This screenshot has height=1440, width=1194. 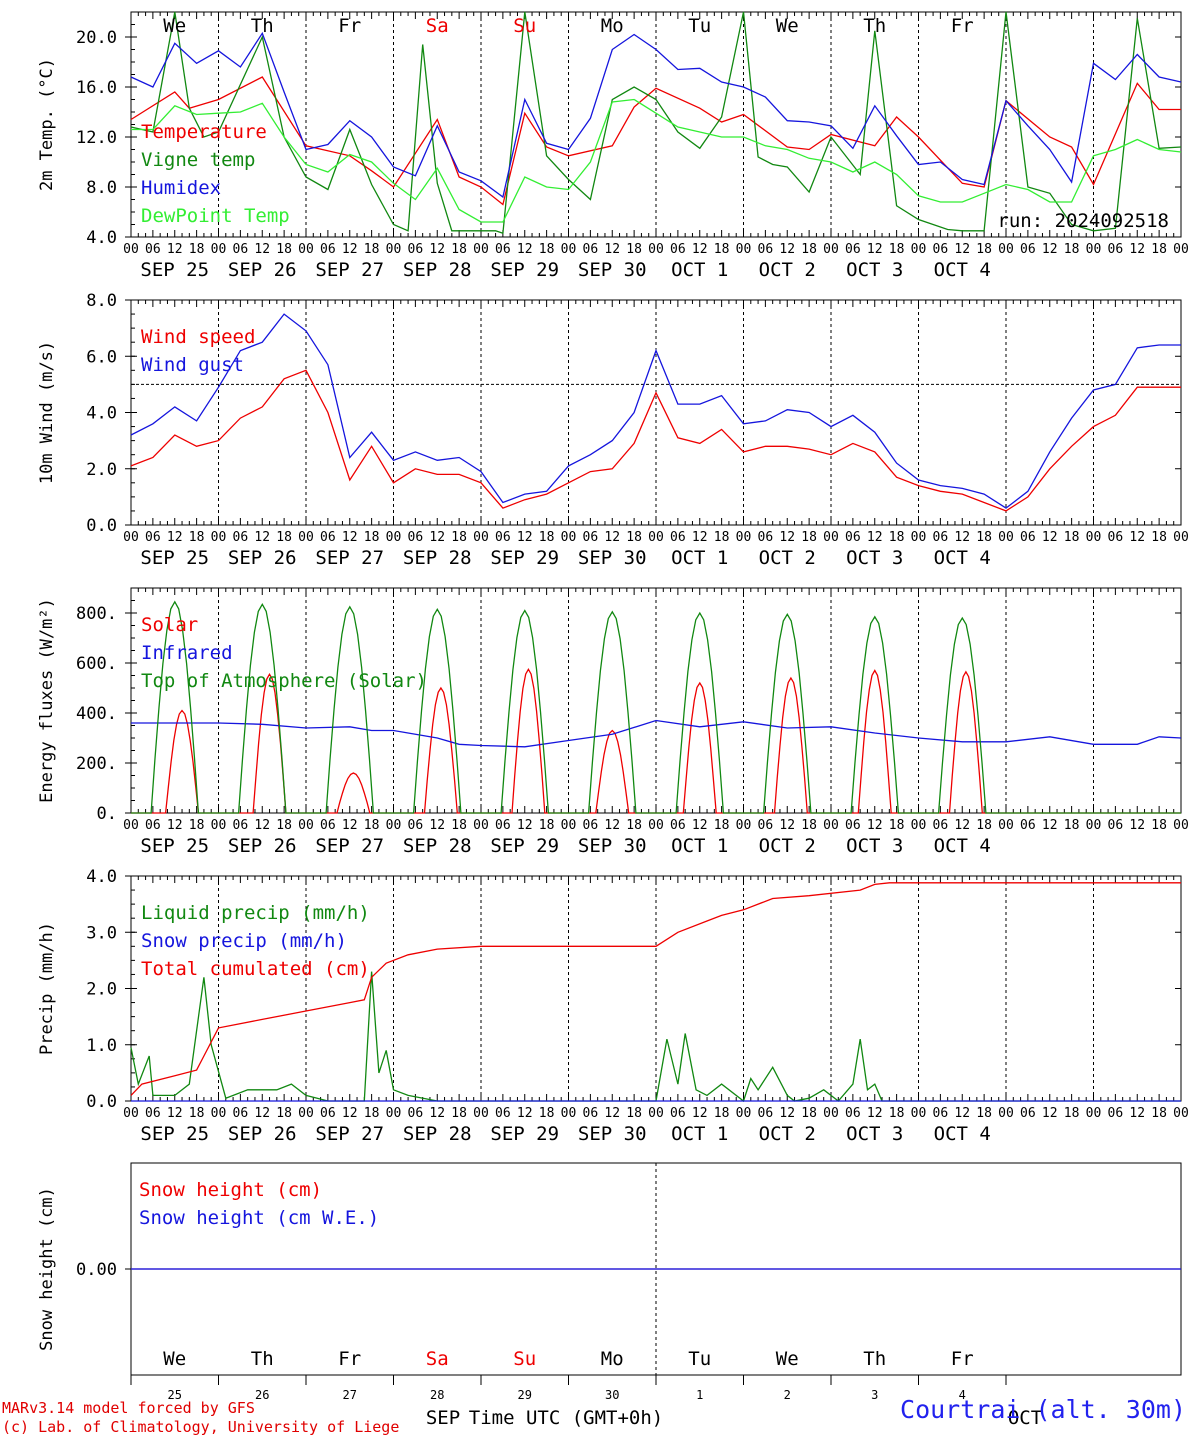 I want to click on legend-entry: Solar, so click(x=169, y=625).